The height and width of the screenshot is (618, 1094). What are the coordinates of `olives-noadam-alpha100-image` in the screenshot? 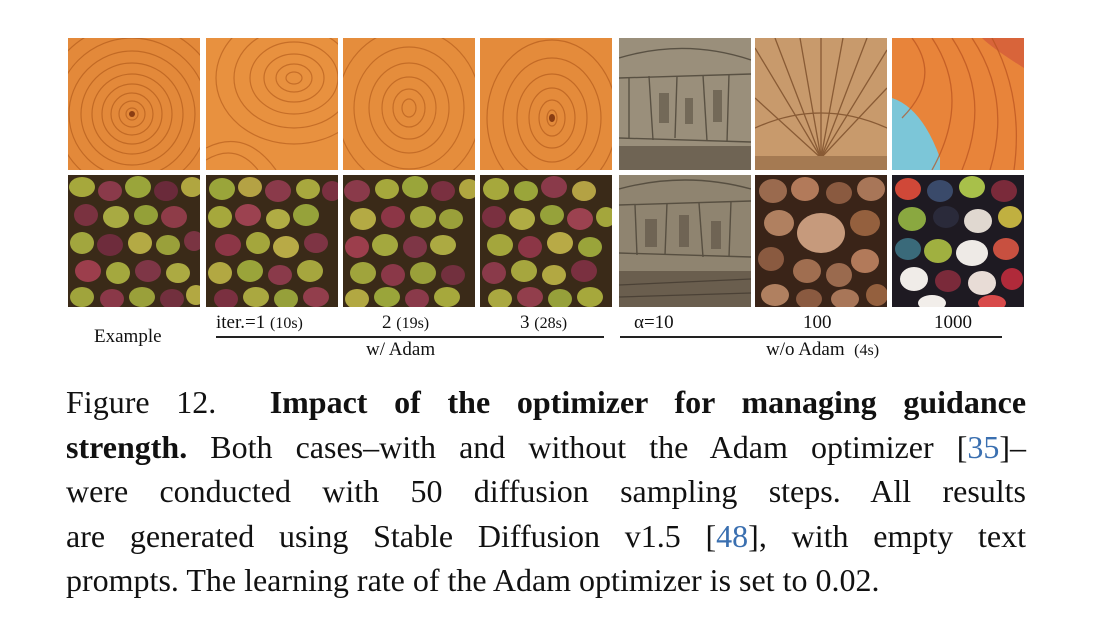 It's located at (821, 241).